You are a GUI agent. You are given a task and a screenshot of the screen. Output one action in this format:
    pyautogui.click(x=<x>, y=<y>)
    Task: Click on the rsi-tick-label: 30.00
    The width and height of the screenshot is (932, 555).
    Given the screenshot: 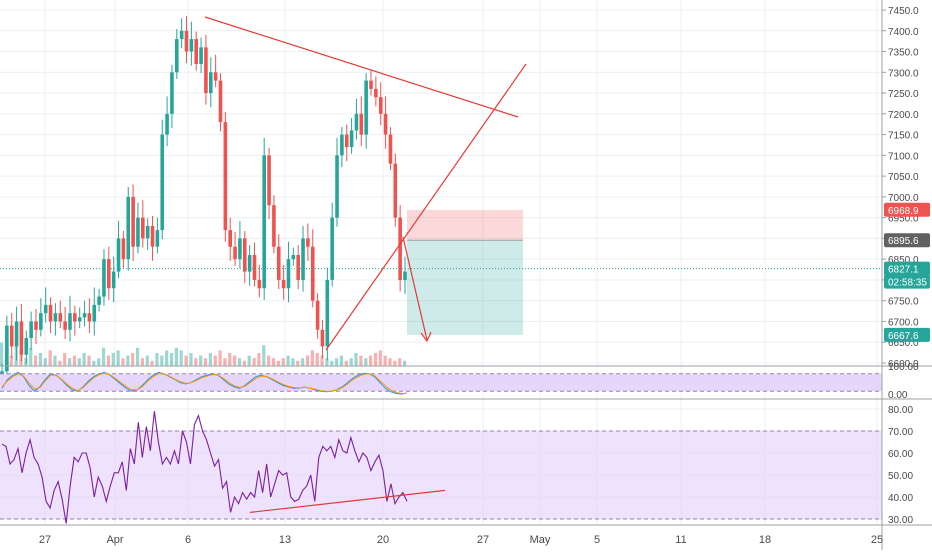 What is the action you would take?
    pyautogui.click(x=900, y=520)
    